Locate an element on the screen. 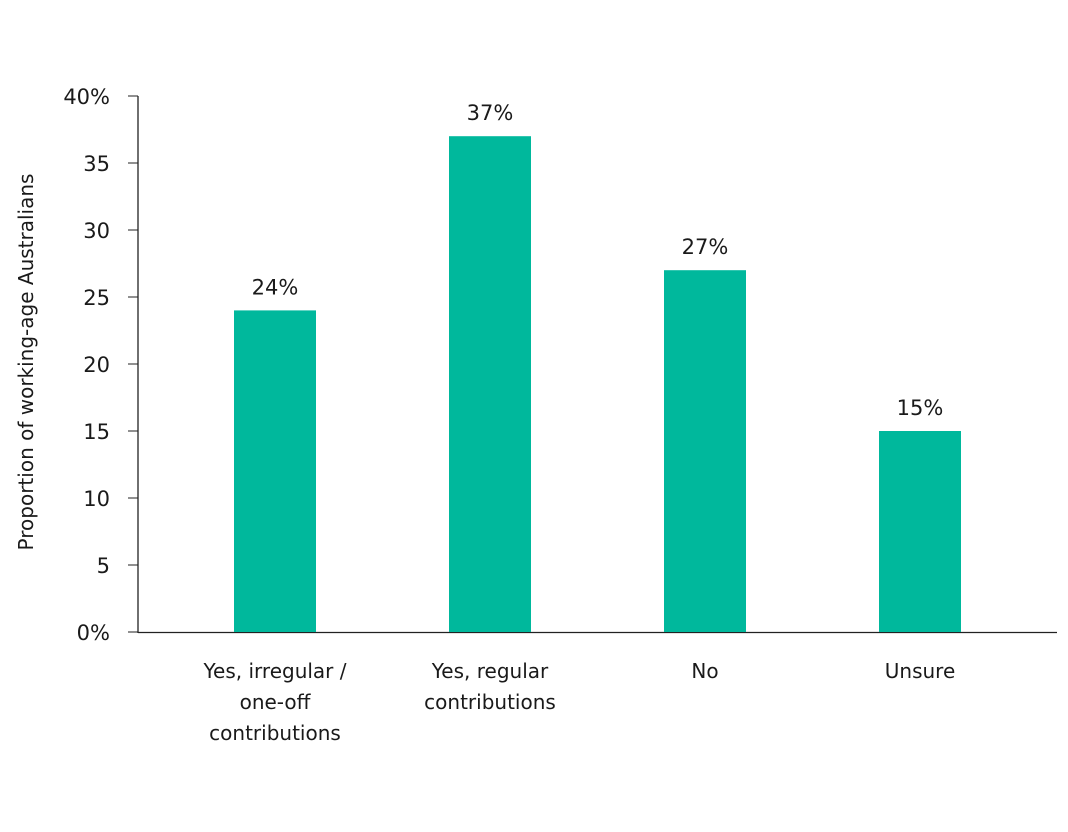  category-label: Yes, irregular / one-off contributions is located at coordinates (275, 702).